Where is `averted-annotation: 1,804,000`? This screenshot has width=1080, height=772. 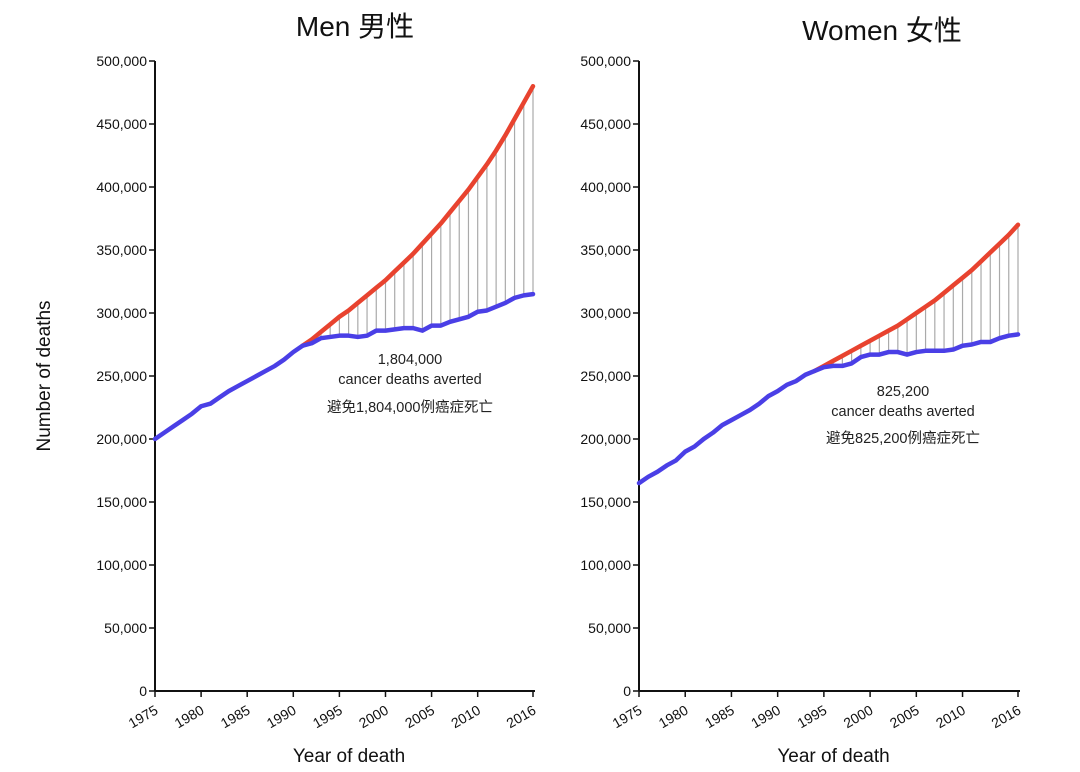 averted-annotation: 1,804,000 is located at coordinates (410, 360).